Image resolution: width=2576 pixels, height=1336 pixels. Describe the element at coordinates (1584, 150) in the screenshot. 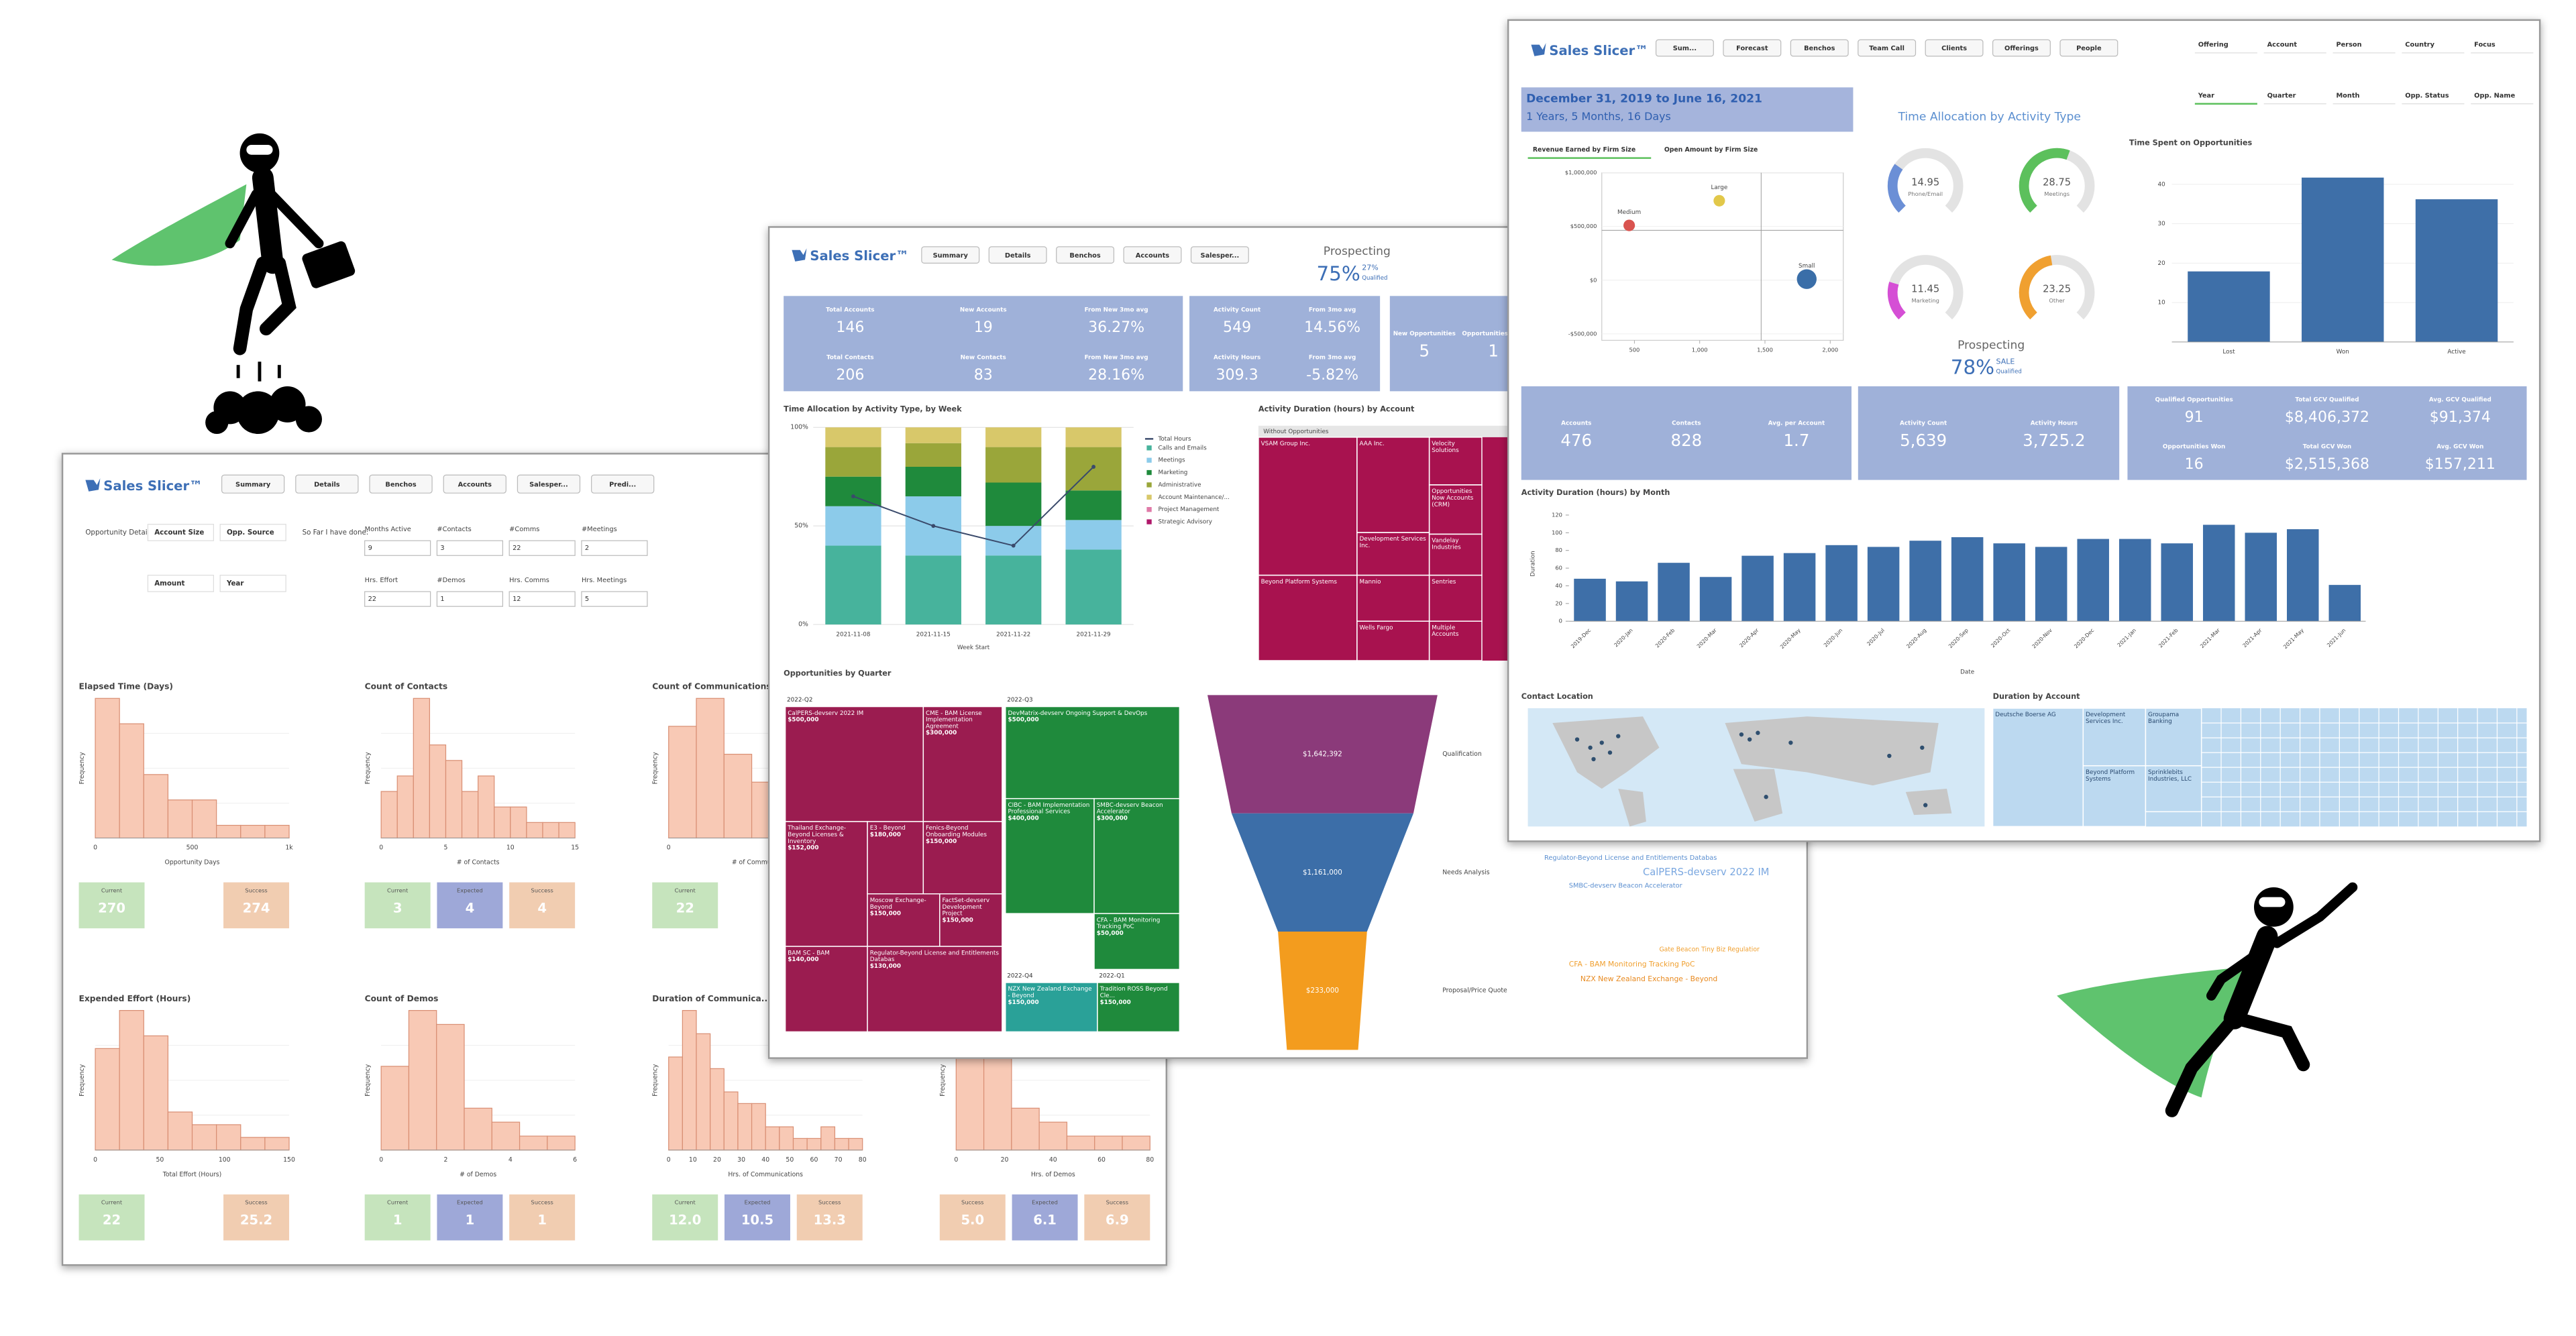

I see `scatter-tab: Revenue Earned by Firm Size` at that location.